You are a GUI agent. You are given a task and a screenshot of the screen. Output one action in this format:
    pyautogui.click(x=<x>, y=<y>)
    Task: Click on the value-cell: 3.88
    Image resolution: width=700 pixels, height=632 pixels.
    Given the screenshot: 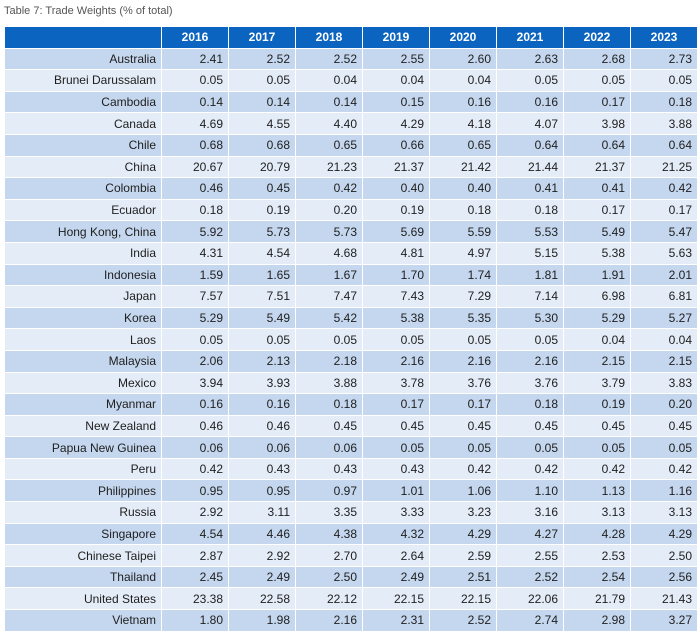 What is the action you would take?
    pyautogui.click(x=329, y=383)
    